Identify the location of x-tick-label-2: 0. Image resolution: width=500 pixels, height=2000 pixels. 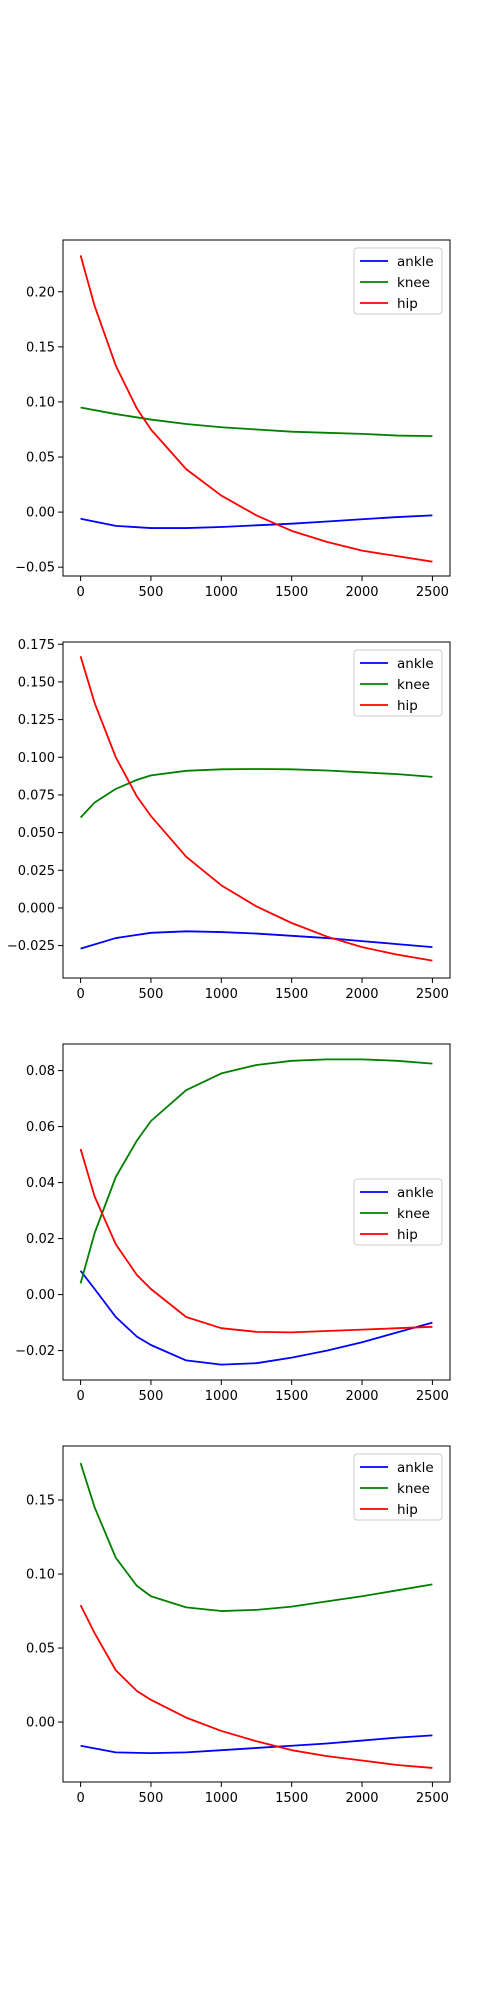
(80, 994).